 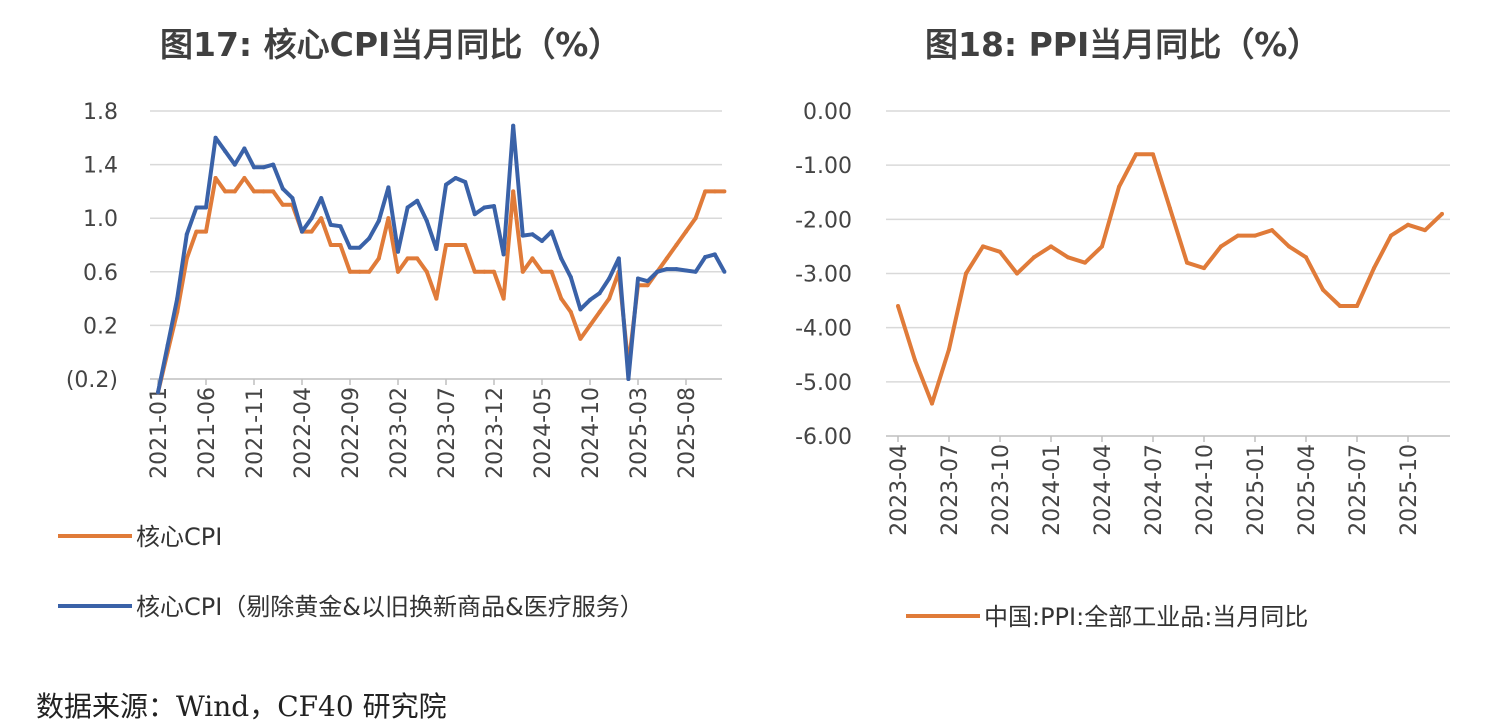 What do you see at coordinates (1409, 490) in the screenshot?
I see `ppi-x-tick-label: 2025-10` at bounding box center [1409, 490].